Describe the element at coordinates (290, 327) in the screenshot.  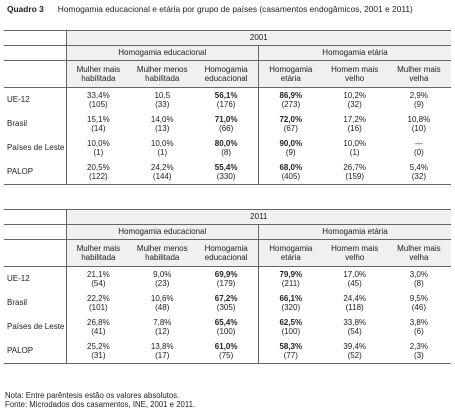
I see `data-cell: 62,5% (100)` at that location.